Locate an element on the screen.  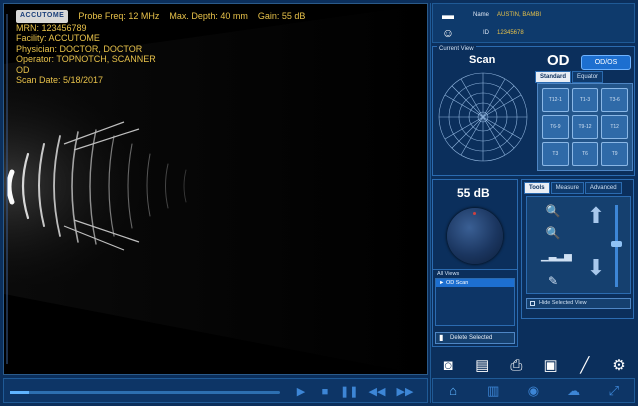
current-view-panel: Current View Scan is located at coordinates (533, 111).